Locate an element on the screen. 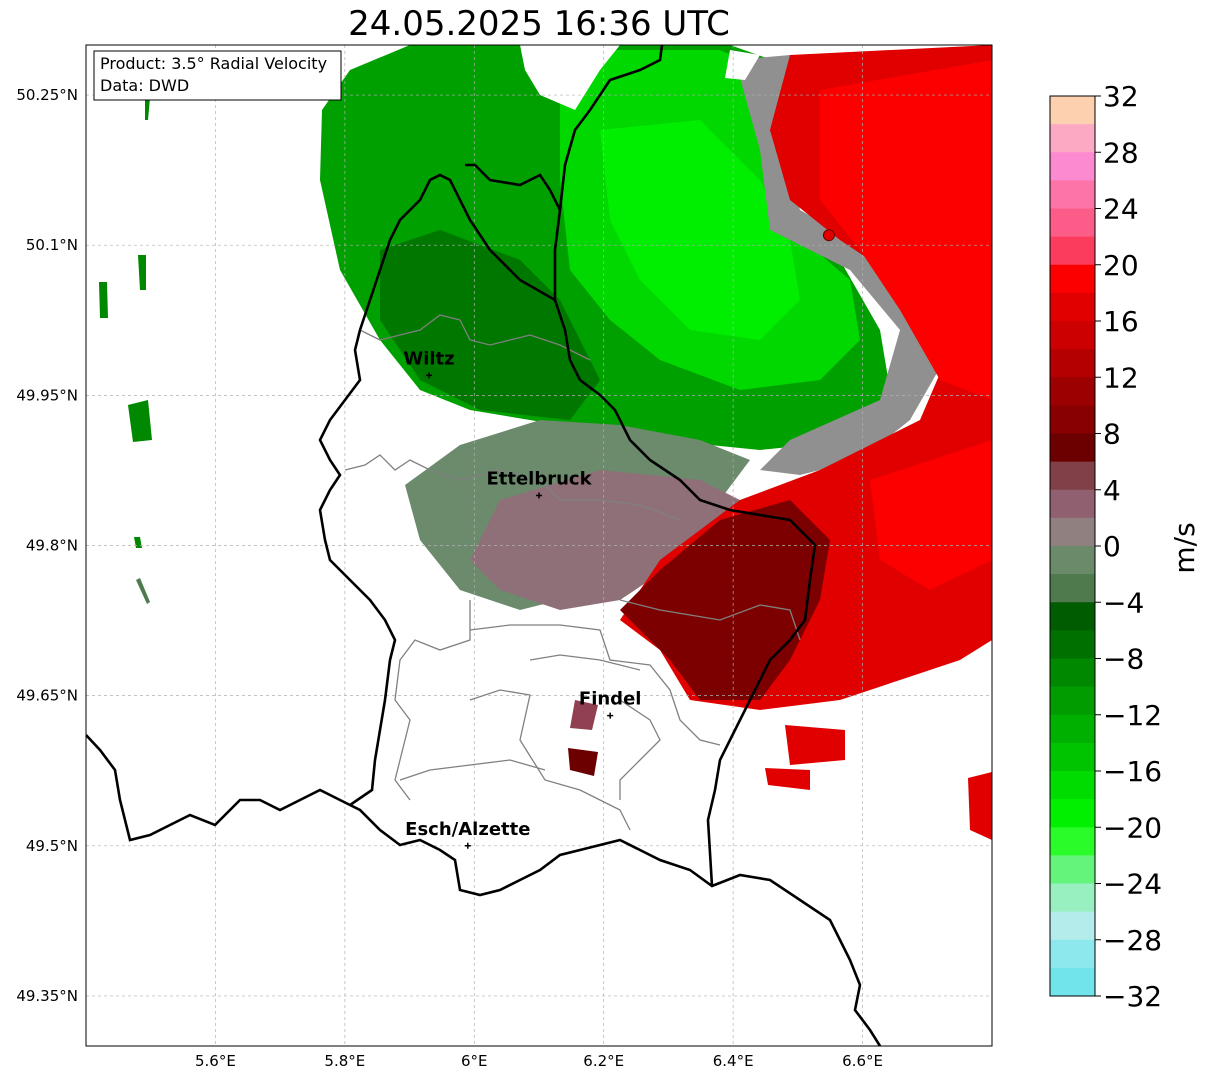 This screenshot has width=1207, height=1081. city-marker: Ettelbruck is located at coordinates (539, 483).